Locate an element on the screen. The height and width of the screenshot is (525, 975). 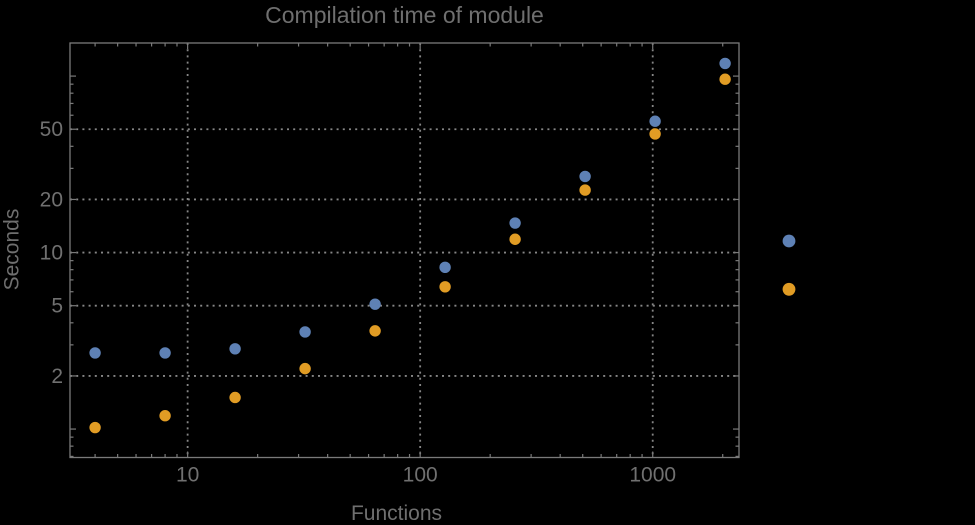
x-axis-label: Functions is located at coordinates (396, 513).